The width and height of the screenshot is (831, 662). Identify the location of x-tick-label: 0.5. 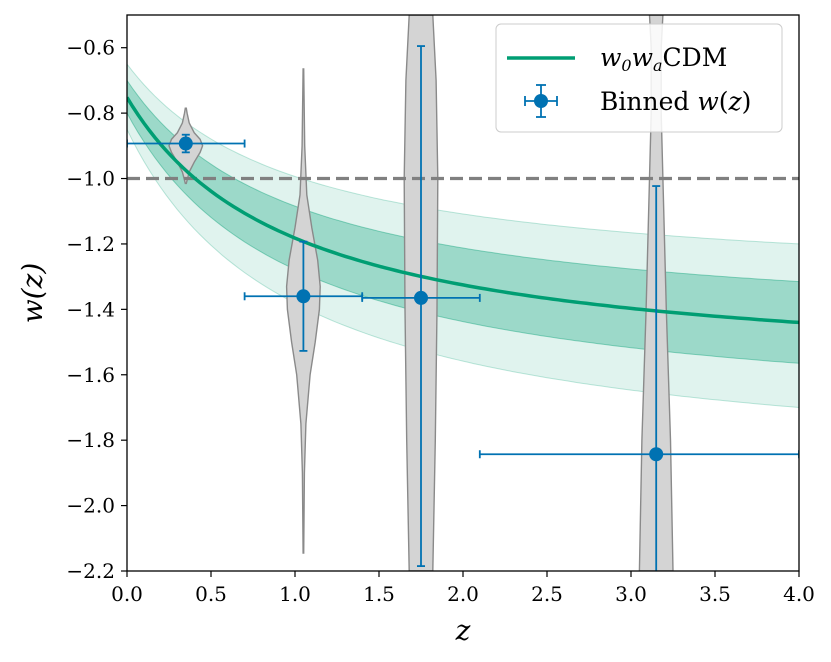
(211, 594).